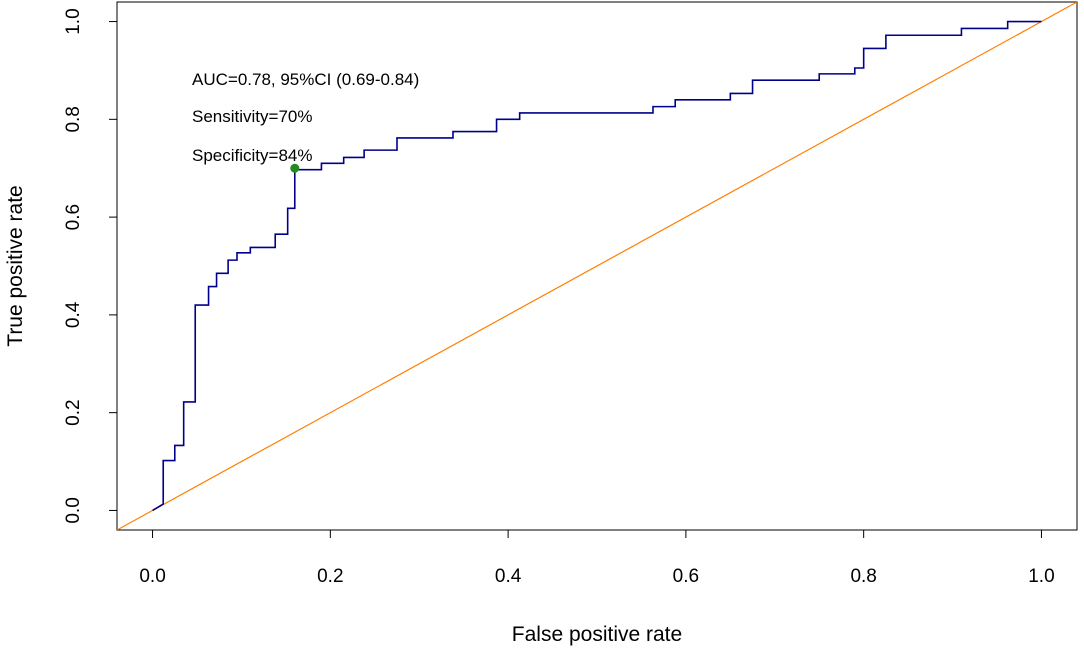 The height and width of the screenshot is (652, 1084). Describe the element at coordinates (1041, 576) in the screenshot. I see `x-tick-label: 1.0` at that location.